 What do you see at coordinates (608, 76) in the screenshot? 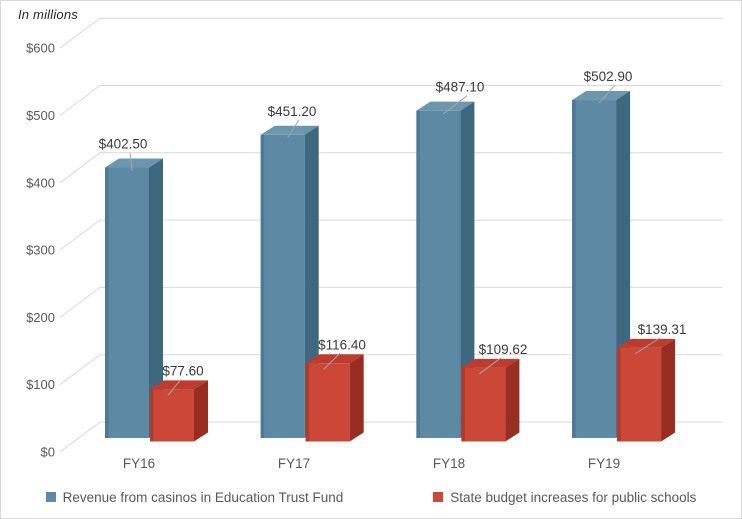
I see `data-label-blue-FY19: $502.90` at bounding box center [608, 76].